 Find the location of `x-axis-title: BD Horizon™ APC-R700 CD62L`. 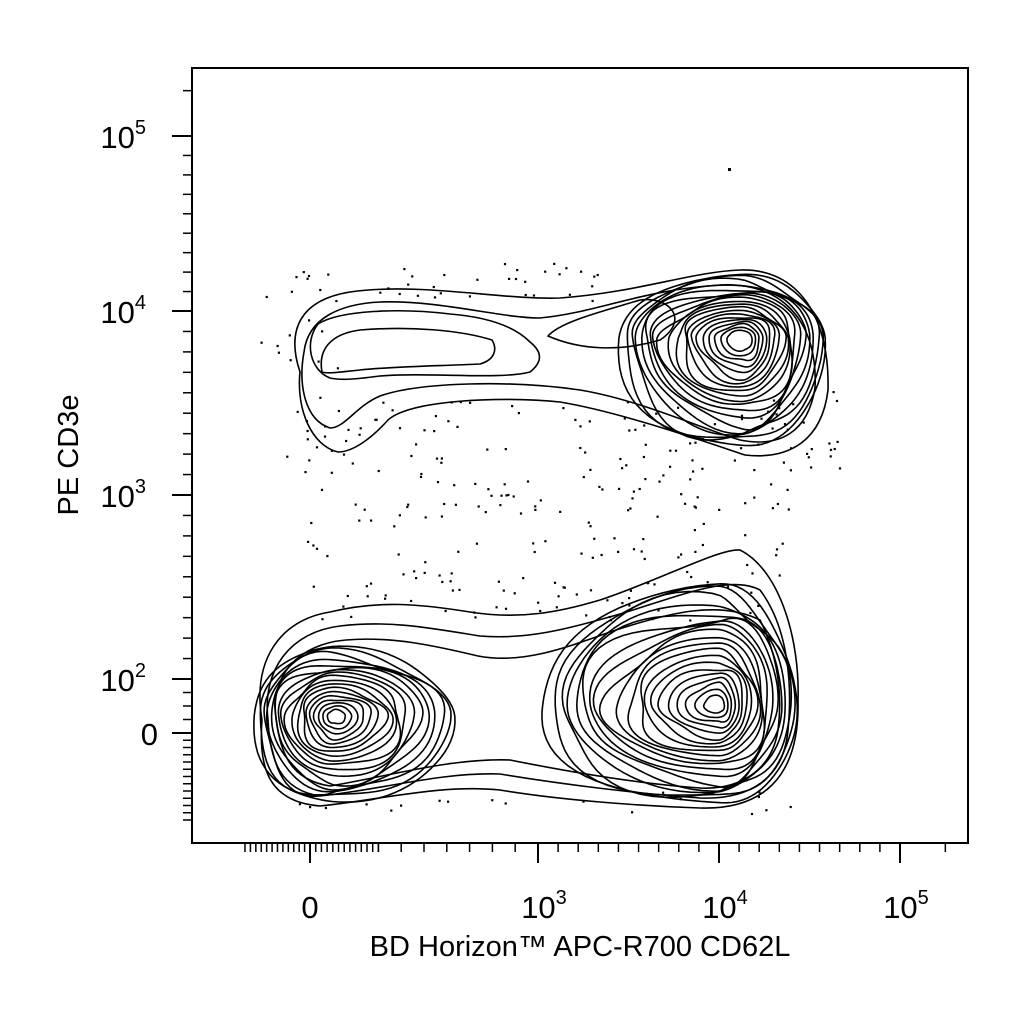

x-axis-title: BD Horizon™ APC-R700 CD62L is located at coordinates (580, 947).